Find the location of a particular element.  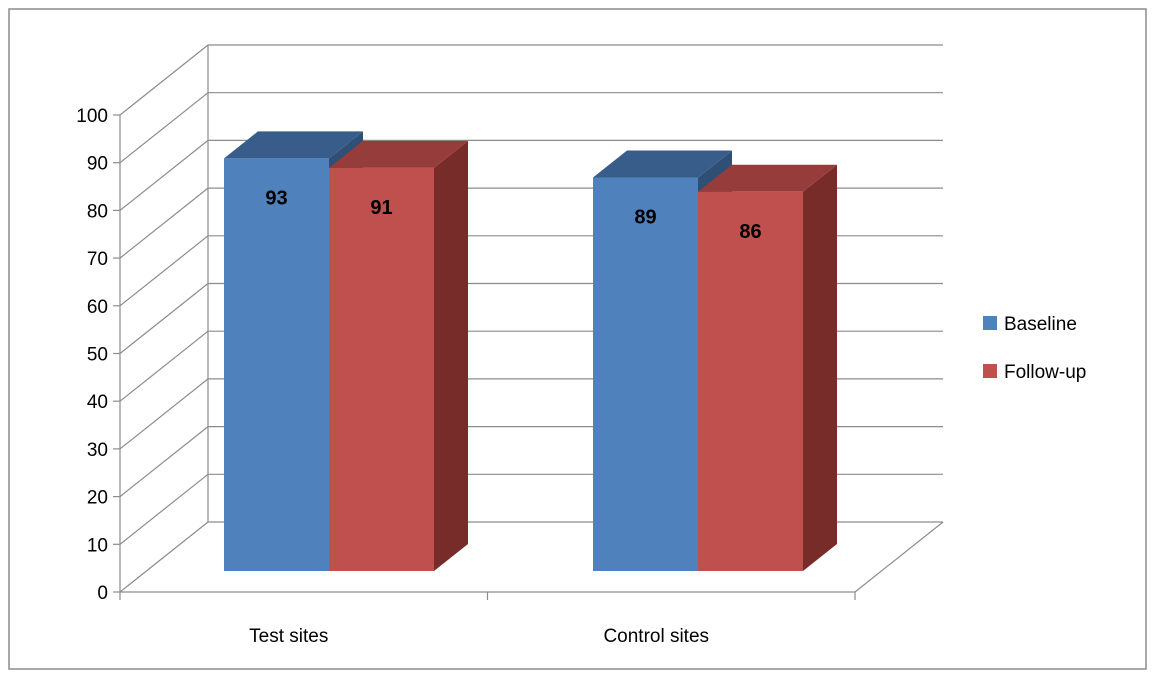

data-label: 93 is located at coordinates (276, 198).